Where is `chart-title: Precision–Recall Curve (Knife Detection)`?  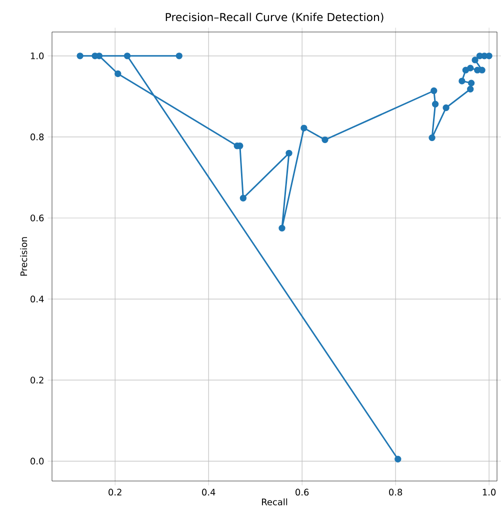 chart-title: Precision–Recall Curve (Knife Detection) is located at coordinates (275, 17).